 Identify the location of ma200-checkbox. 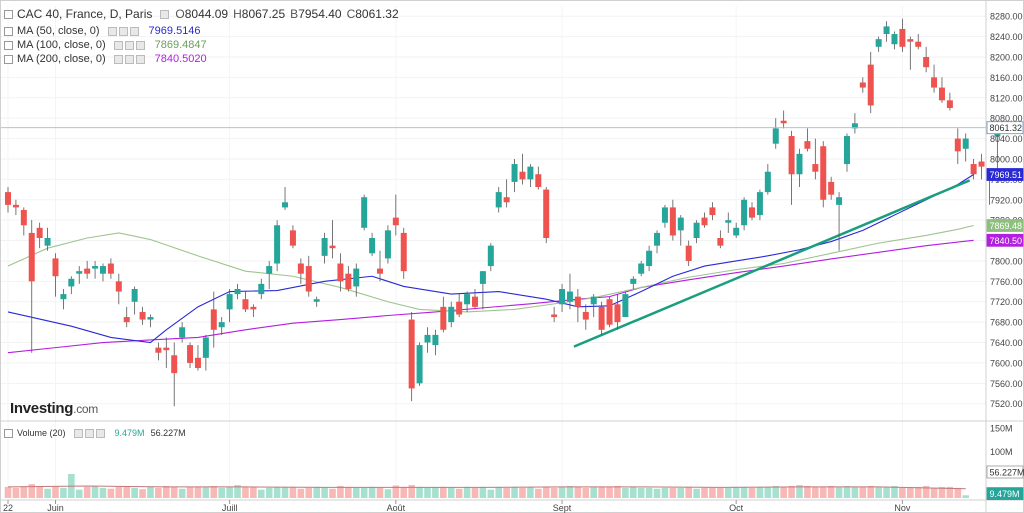
(8, 59).